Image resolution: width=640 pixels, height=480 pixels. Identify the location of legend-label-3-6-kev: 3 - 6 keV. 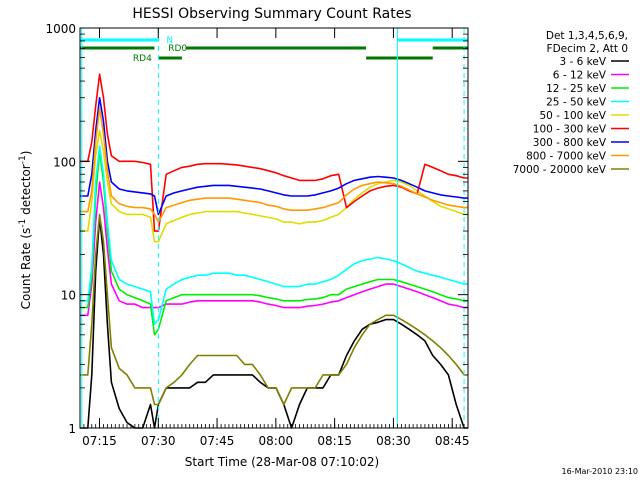
(582, 62).